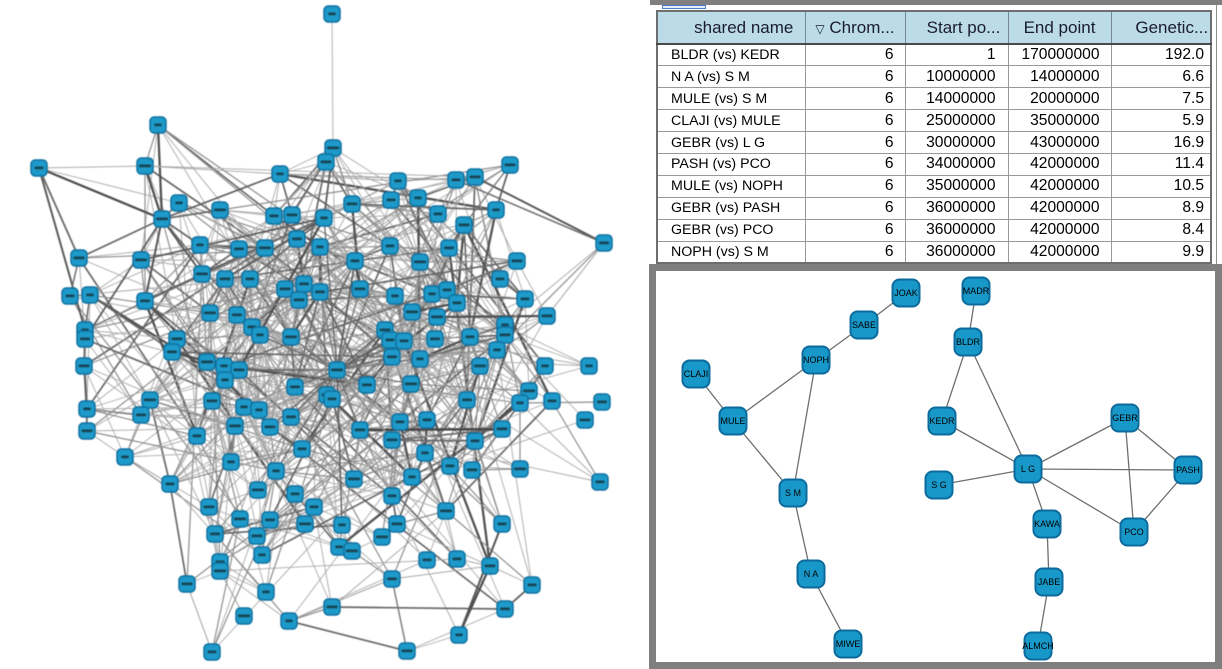 The width and height of the screenshot is (1222, 669). I want to click on svg-text: S M, so click(793, 493).